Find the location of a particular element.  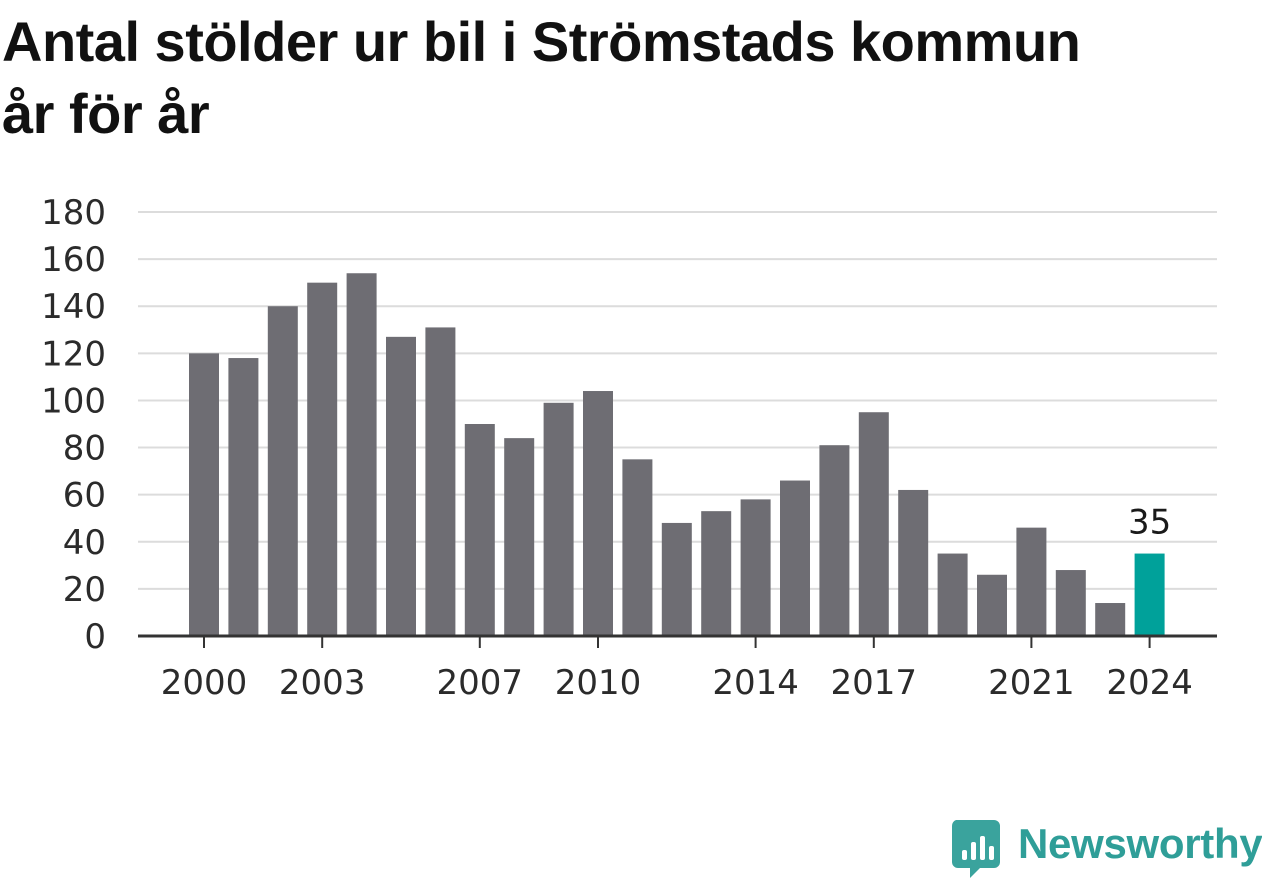

bar-2017 is located at coordinates (873, 524).